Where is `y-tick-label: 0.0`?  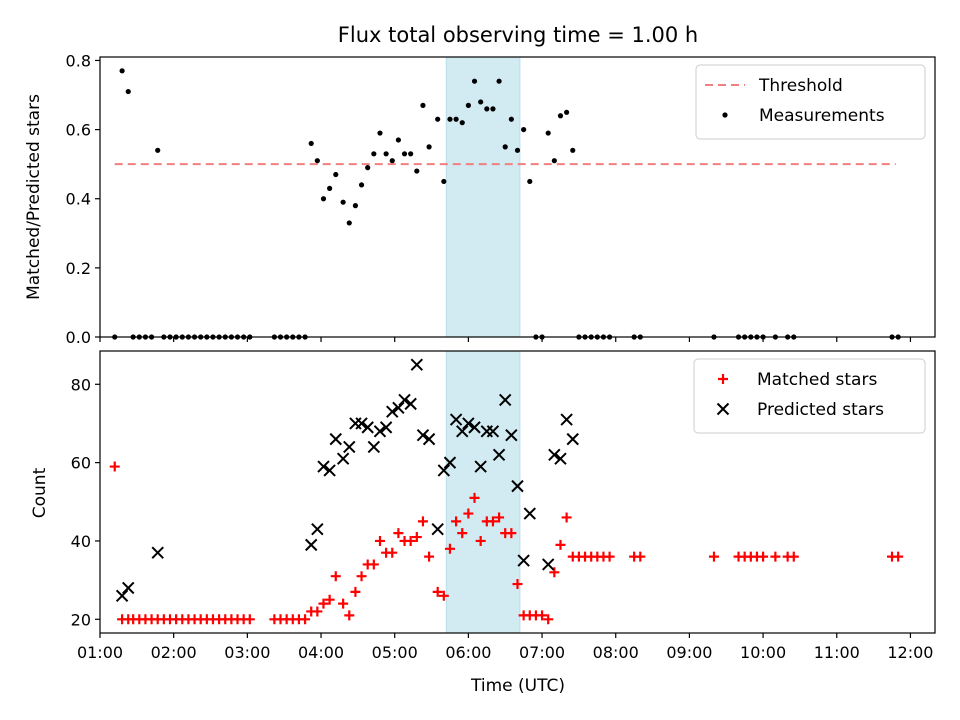
y-tick-label: 0.0 is located at coordinates (78, 337).